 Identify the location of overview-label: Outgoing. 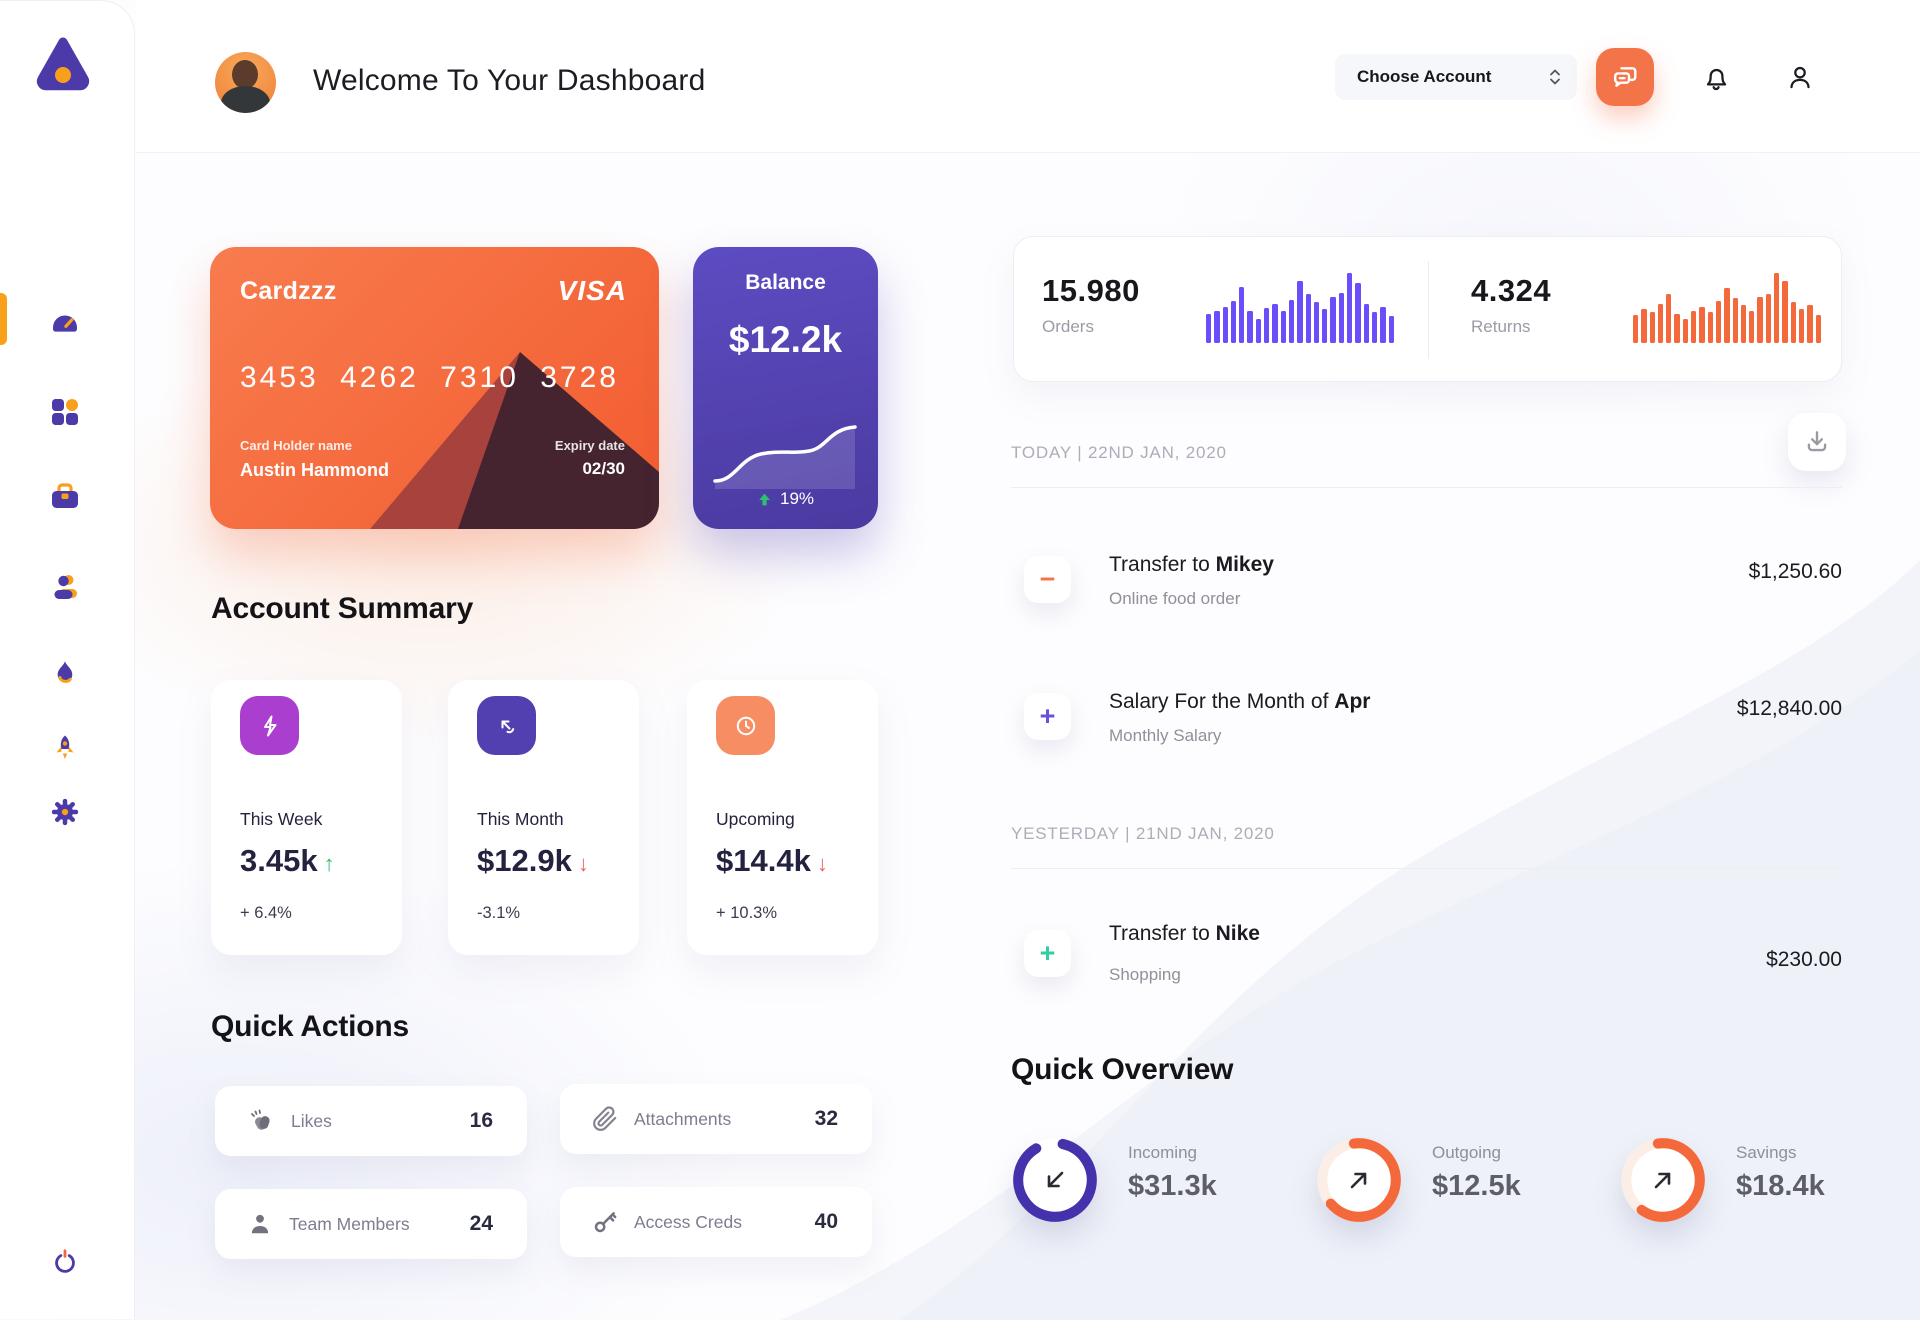
(1466, 1152).